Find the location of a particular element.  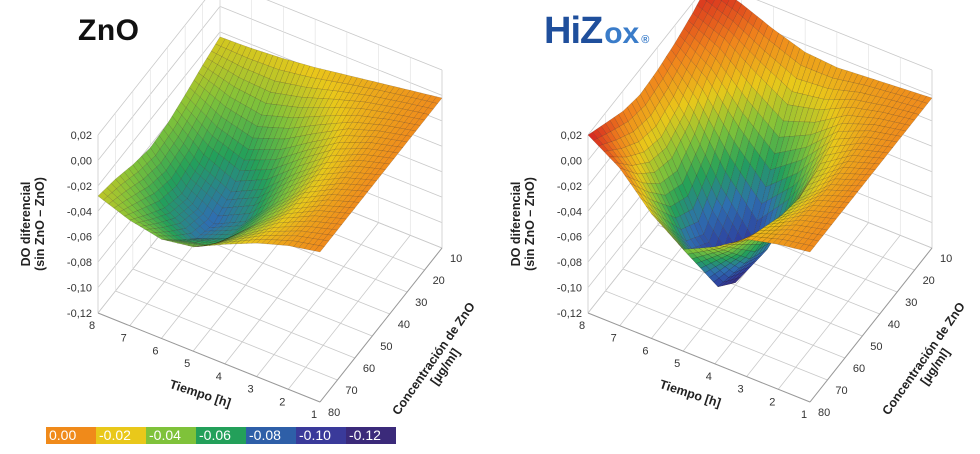

z-axis-label-line1: DO diferencial is located at coordinates (516, 224).